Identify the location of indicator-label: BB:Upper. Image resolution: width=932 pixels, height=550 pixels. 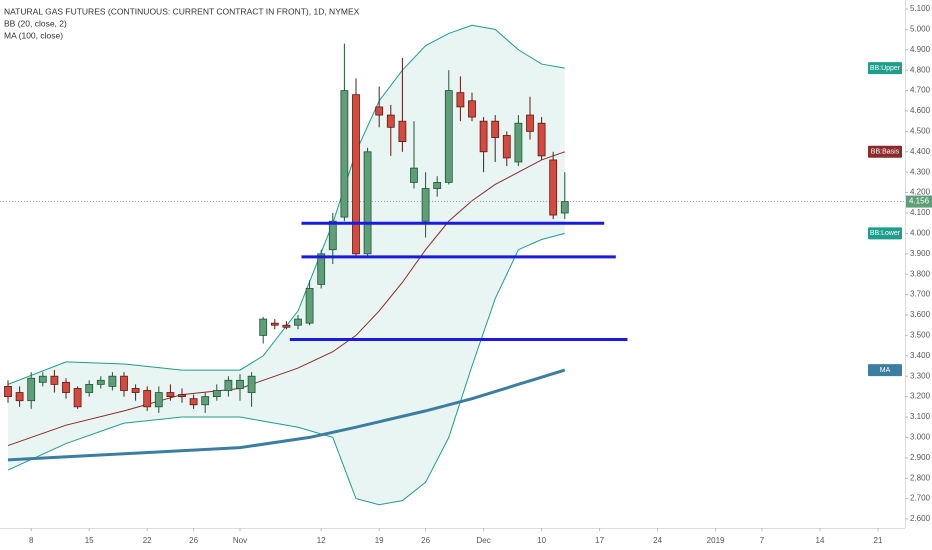
(885, 68).